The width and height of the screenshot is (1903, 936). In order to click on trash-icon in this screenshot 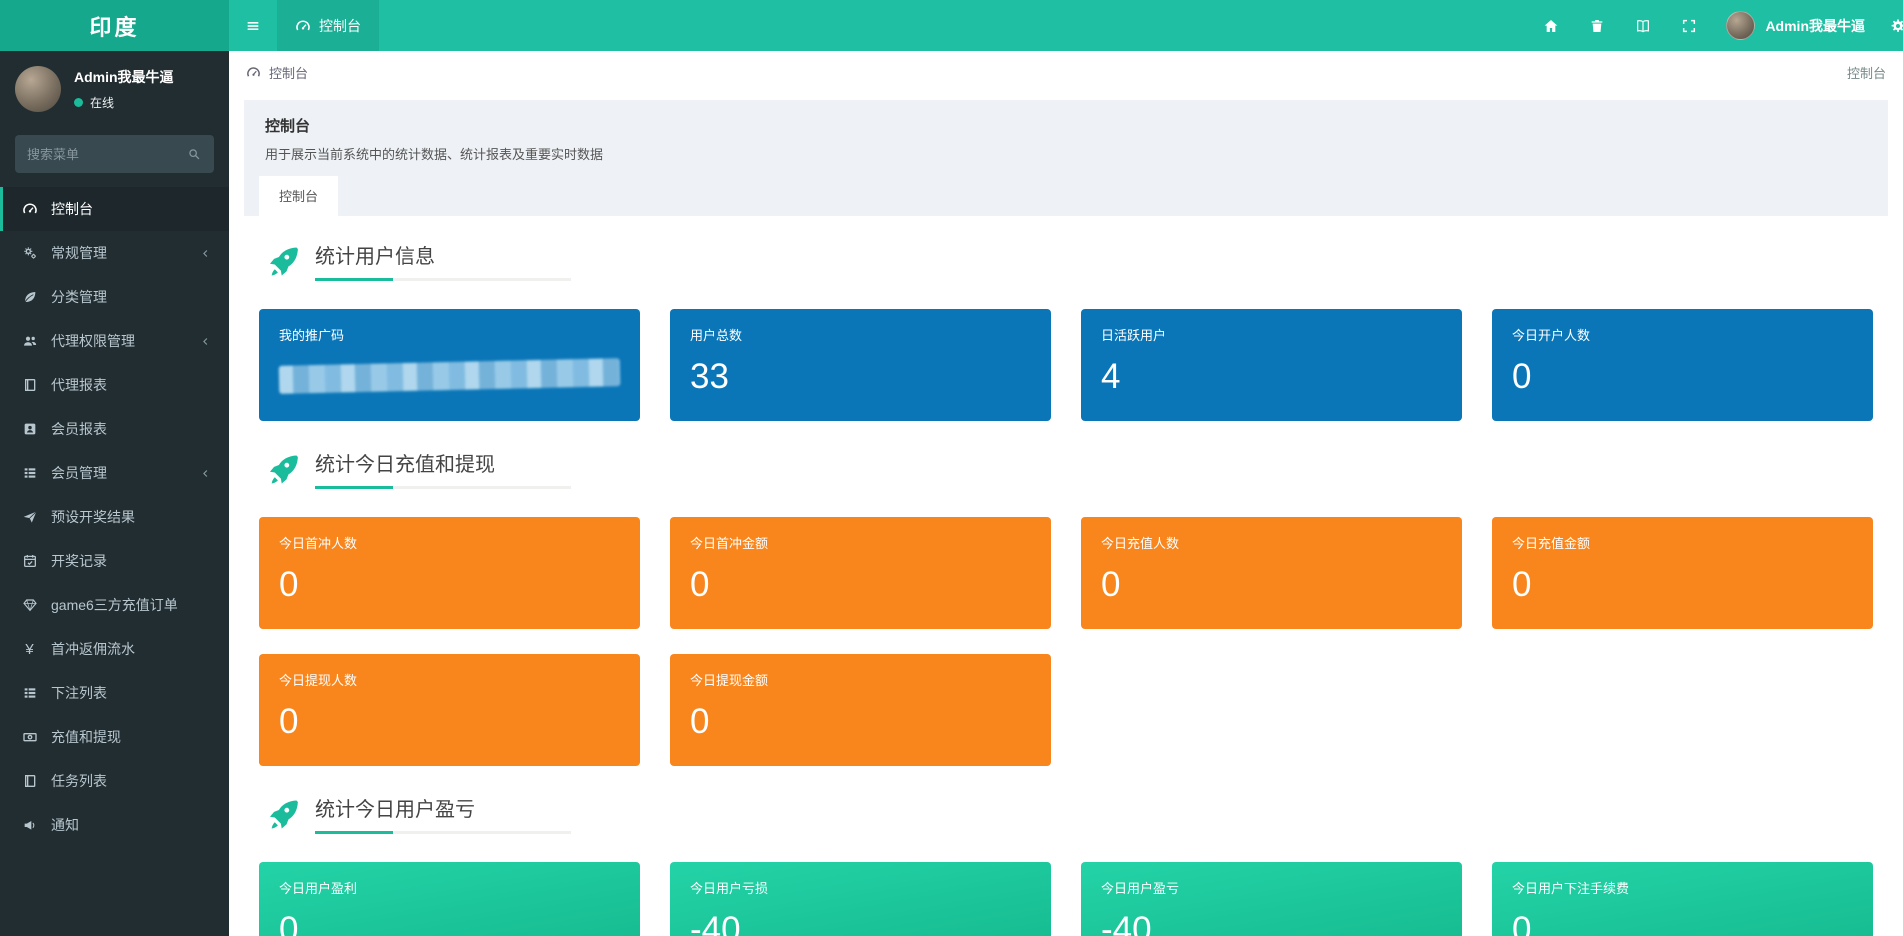, I will do `click(1597, 26)`.